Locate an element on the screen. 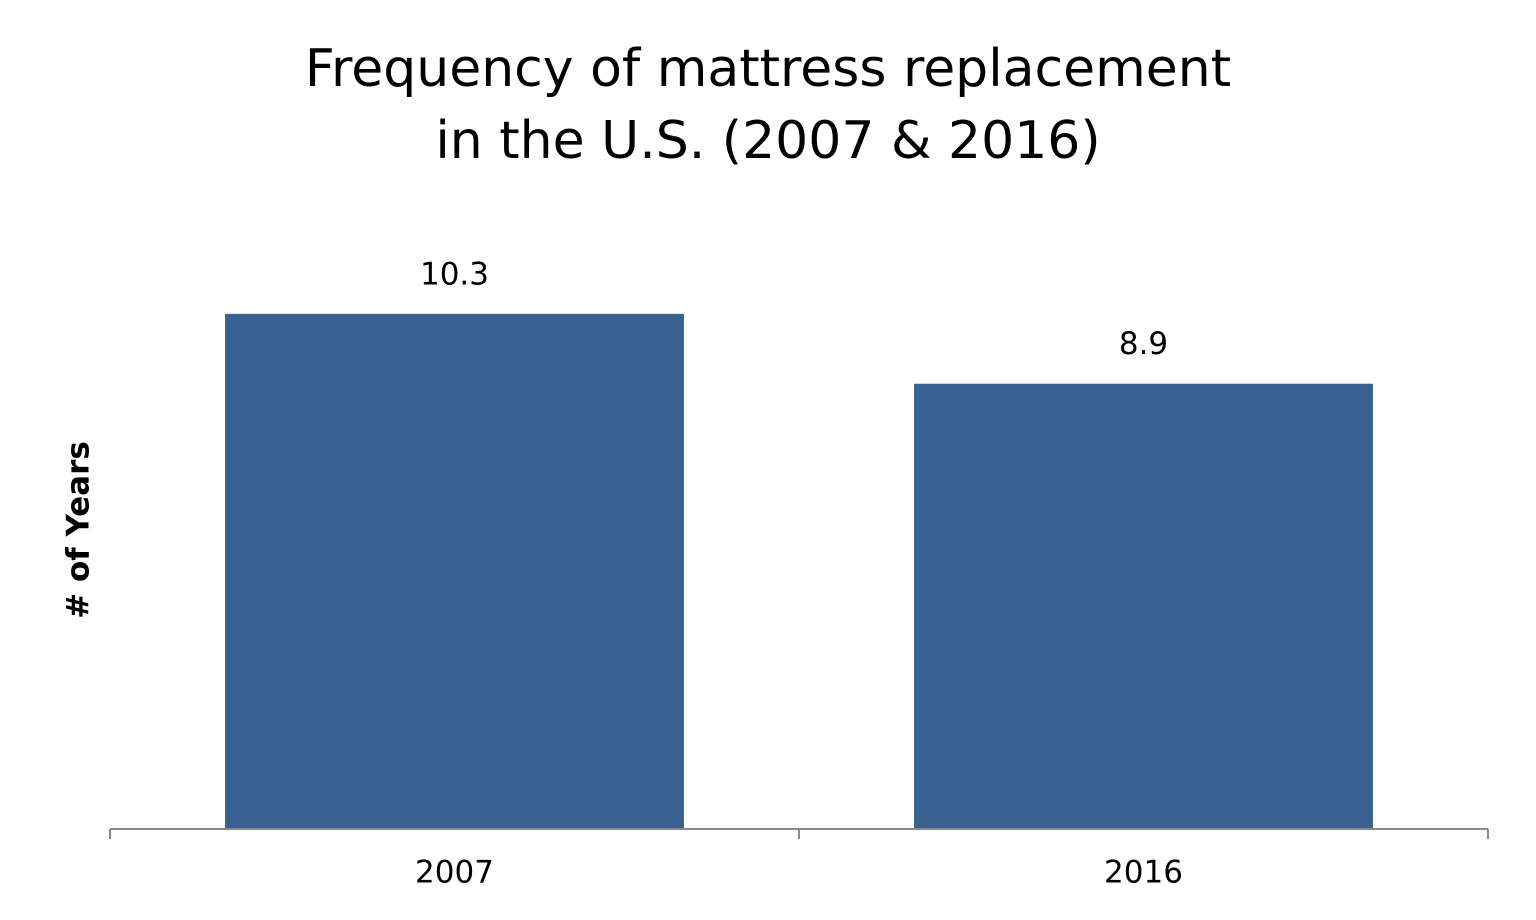 This screenshot has width=1536, height=920. y-axis-label: # of Years is located at coordinates (79, 530).